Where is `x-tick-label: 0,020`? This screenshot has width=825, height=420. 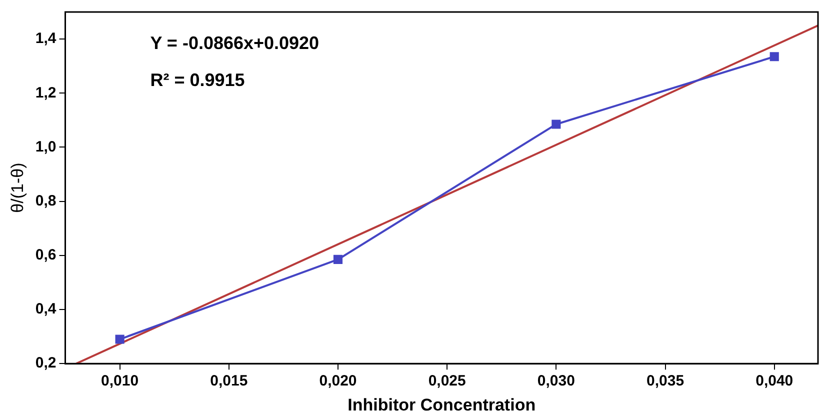
x-tick-label: 0,020 is located at coordinates (338, 381).